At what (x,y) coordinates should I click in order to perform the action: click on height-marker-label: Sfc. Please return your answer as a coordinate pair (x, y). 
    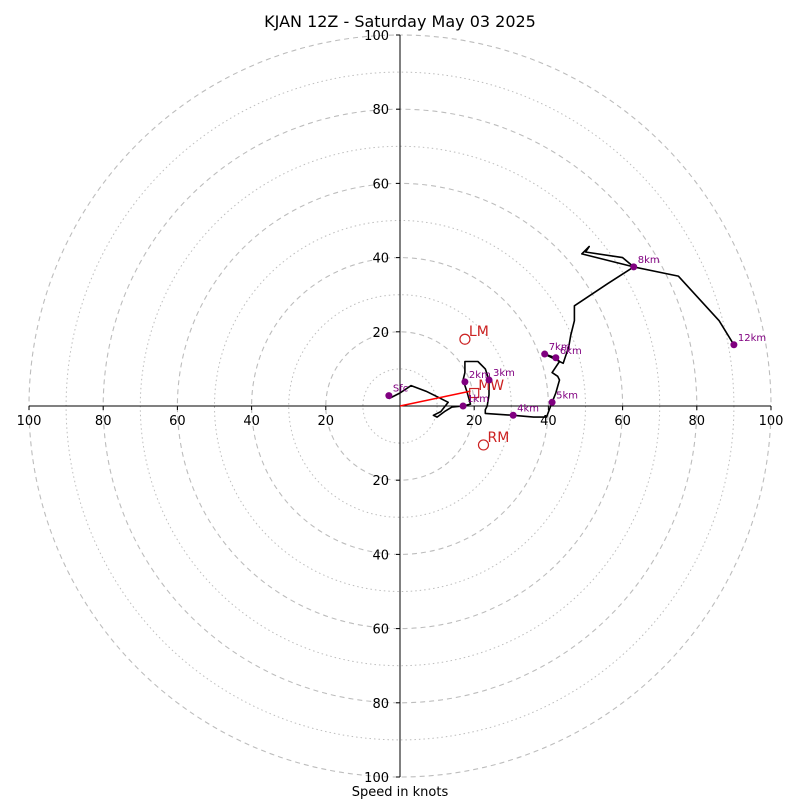
    Looking at the image, I should click on (400, 389).